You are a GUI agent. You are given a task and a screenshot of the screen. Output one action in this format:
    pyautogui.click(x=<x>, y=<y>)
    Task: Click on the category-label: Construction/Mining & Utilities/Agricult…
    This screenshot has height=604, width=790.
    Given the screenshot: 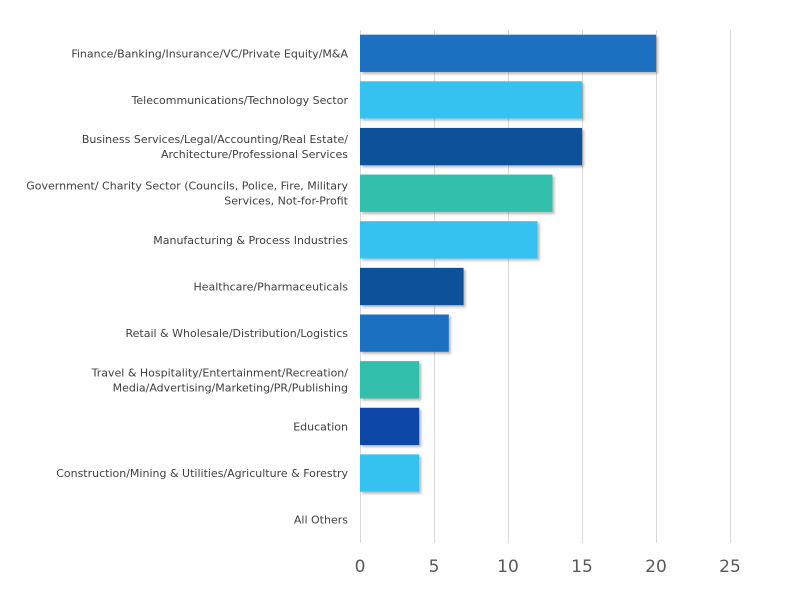 What is the action you would take?
    pyautogui.click(x=202, y=473)
    